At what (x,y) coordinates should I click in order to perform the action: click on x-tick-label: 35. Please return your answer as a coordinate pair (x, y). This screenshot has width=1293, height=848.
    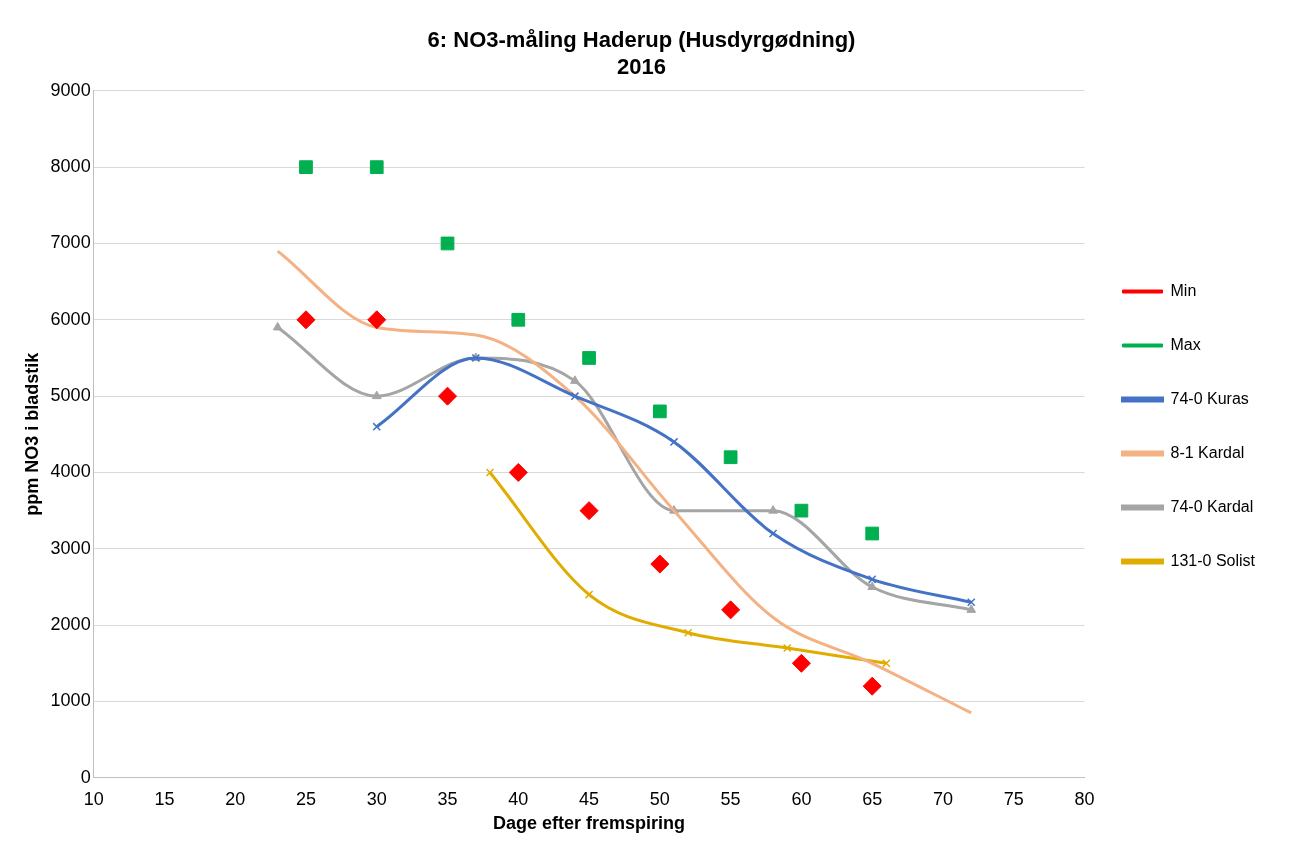
    Looking at the image, I should click on (447, 798).